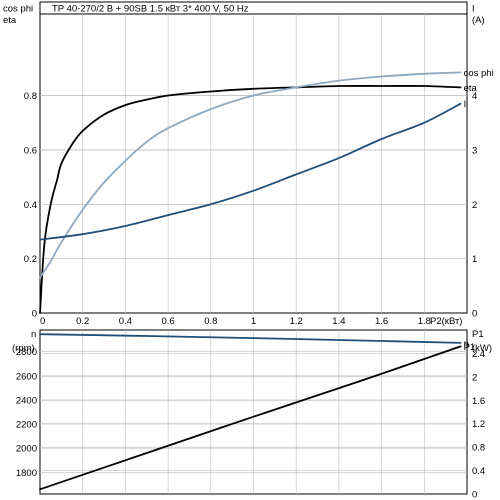  What do you see at coordinates (30, 150) in the screenshot?
I see `top-left-tick-label: 0.6` at bounding box center [30, 150].